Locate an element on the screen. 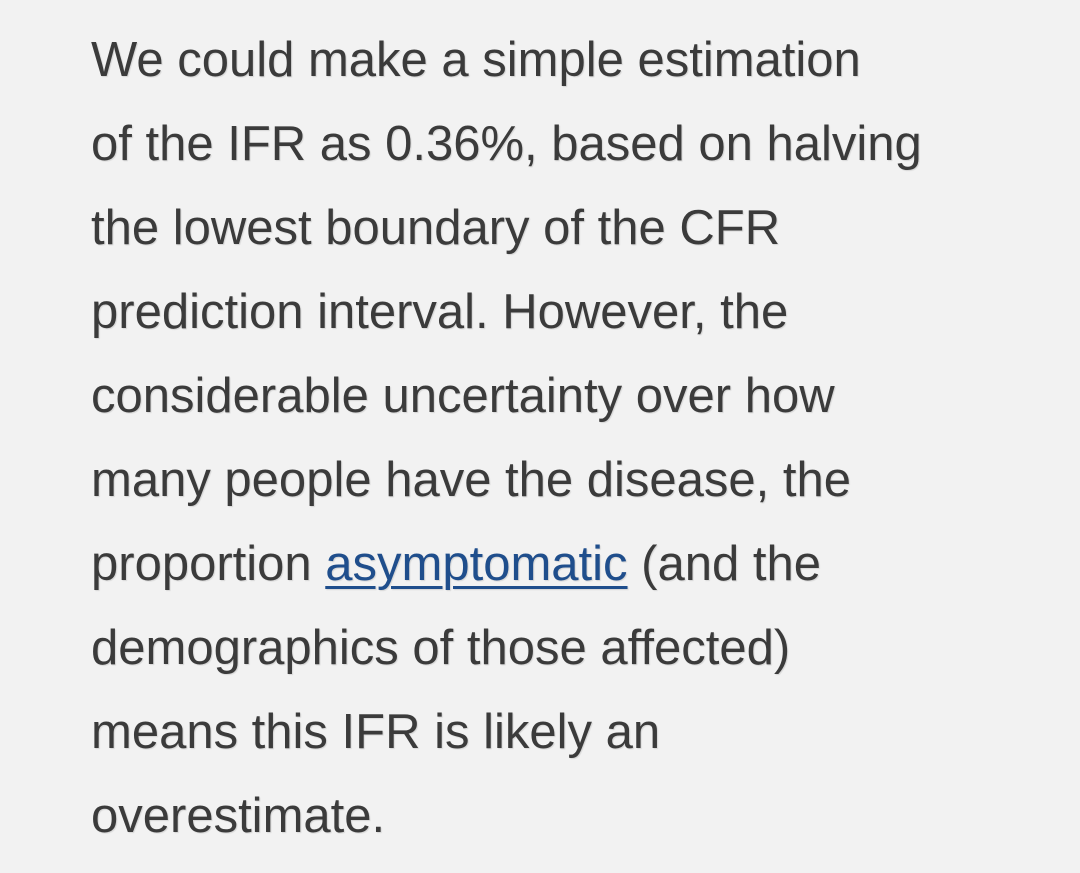 This screenshot has width=1080, height=873. text-line: of the IFR as 0.36%, based on halving is located at coordinates (506, 144).